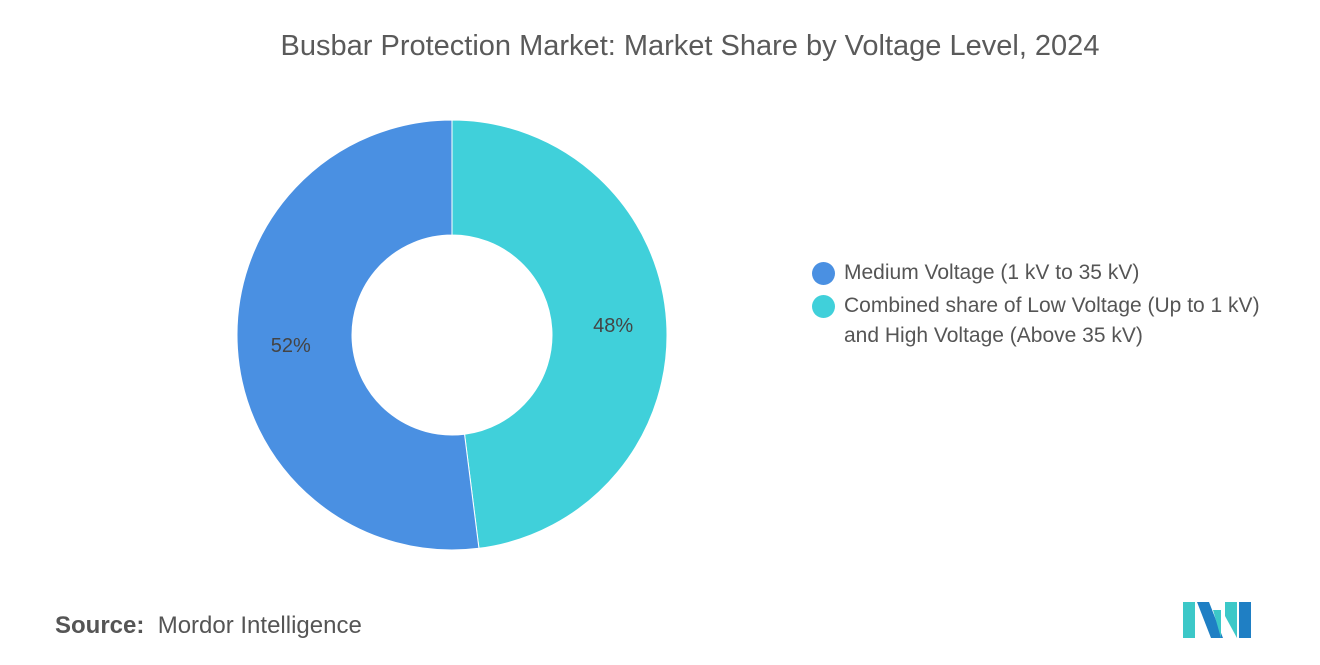 This screenshot has height=665, width=1320. I want to click on legend-label: Medium Voltage (1 kV to 35 kV), so click(992, 272).